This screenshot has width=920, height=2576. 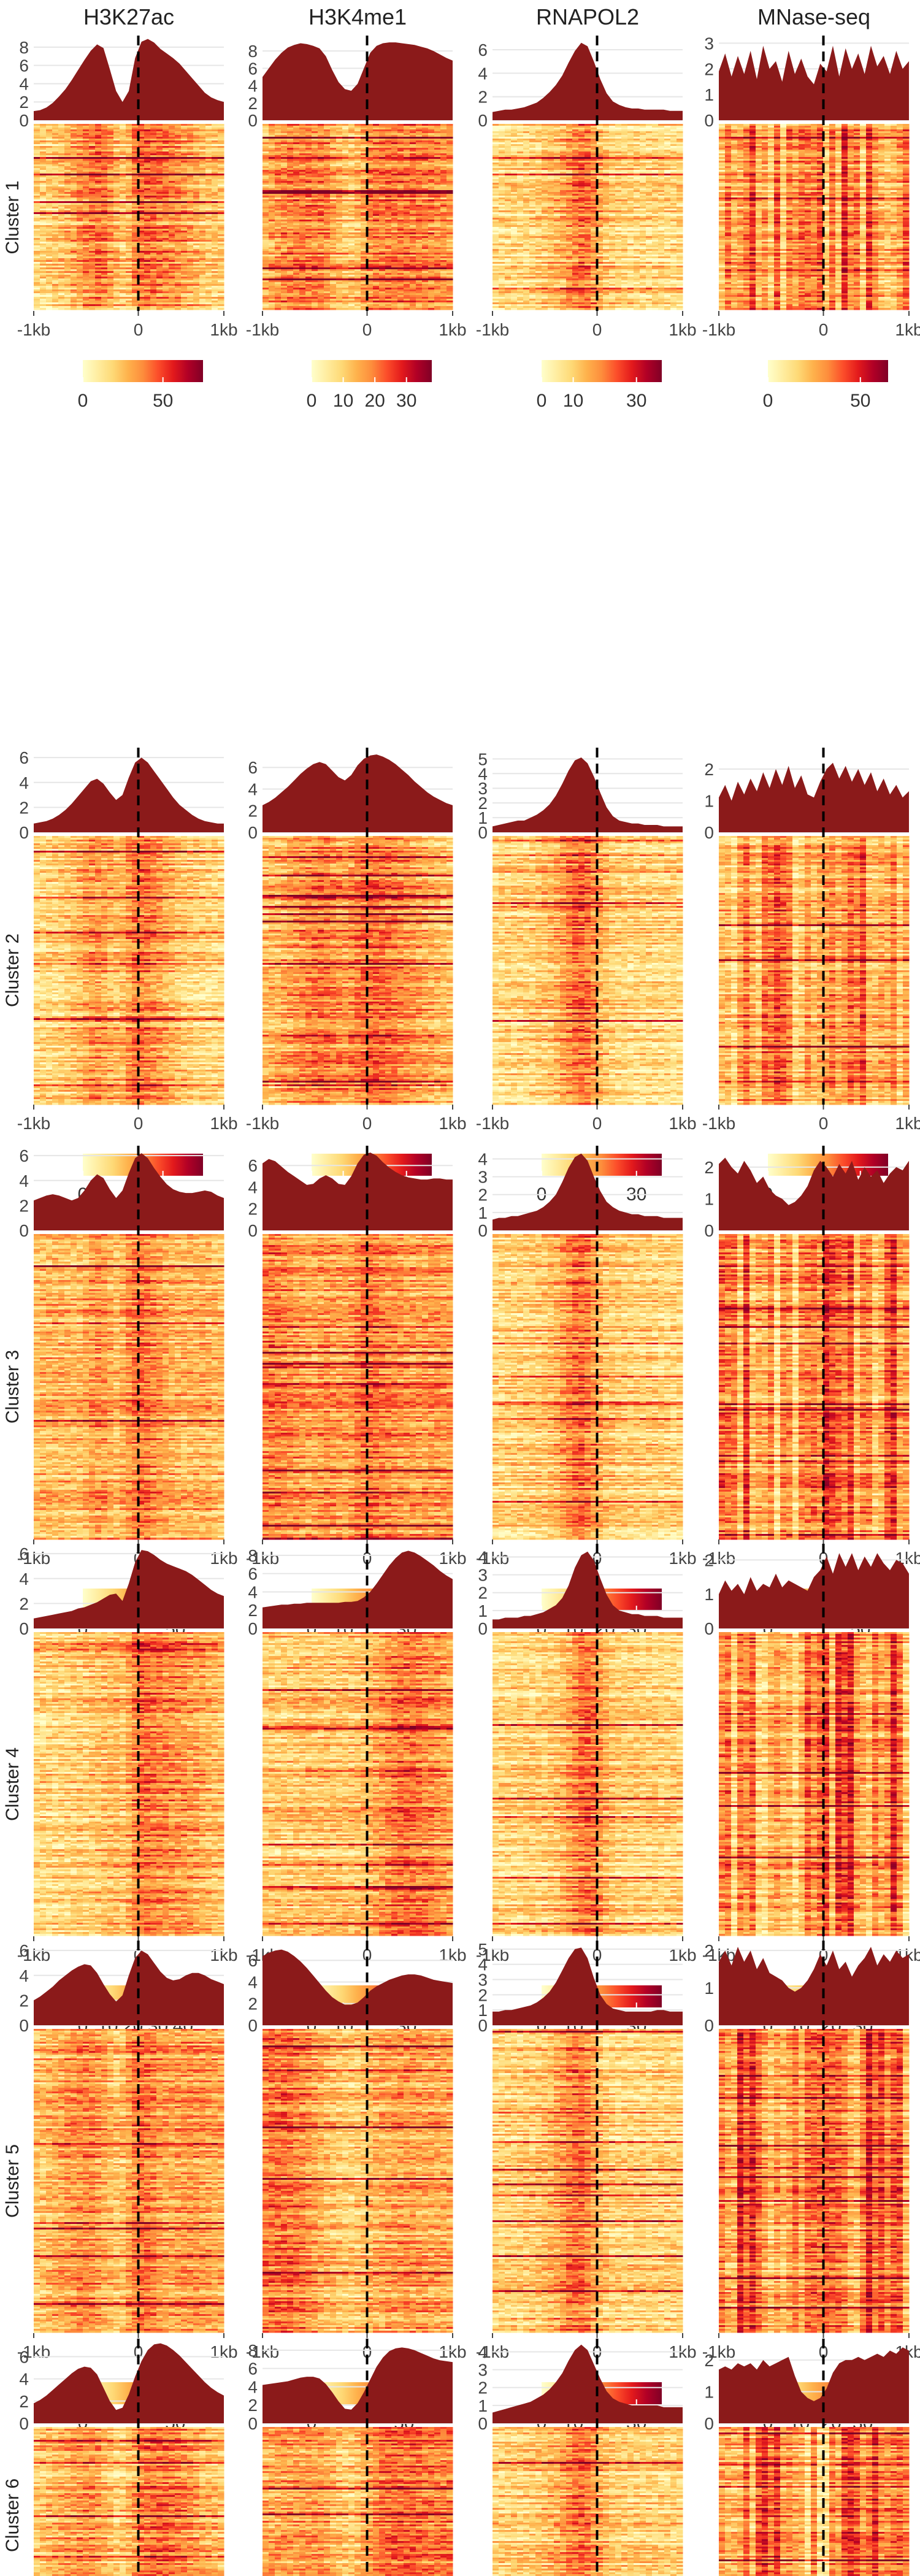 I want to click on column-header: H3K27ac, so click(x=128, y=16).